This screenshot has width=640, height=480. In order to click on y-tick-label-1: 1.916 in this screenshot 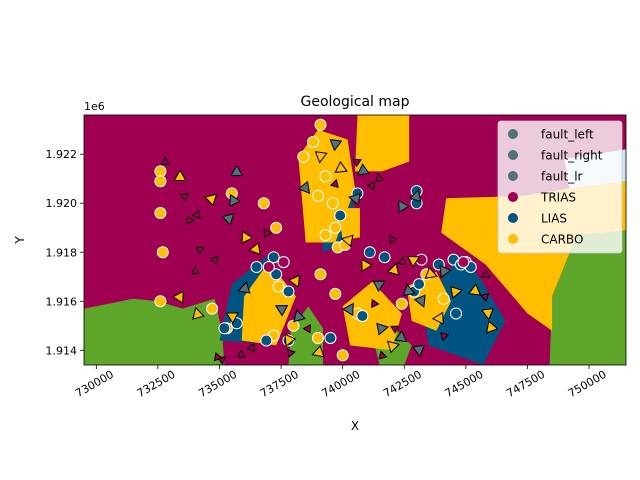, I will do `click(62, 301)`.